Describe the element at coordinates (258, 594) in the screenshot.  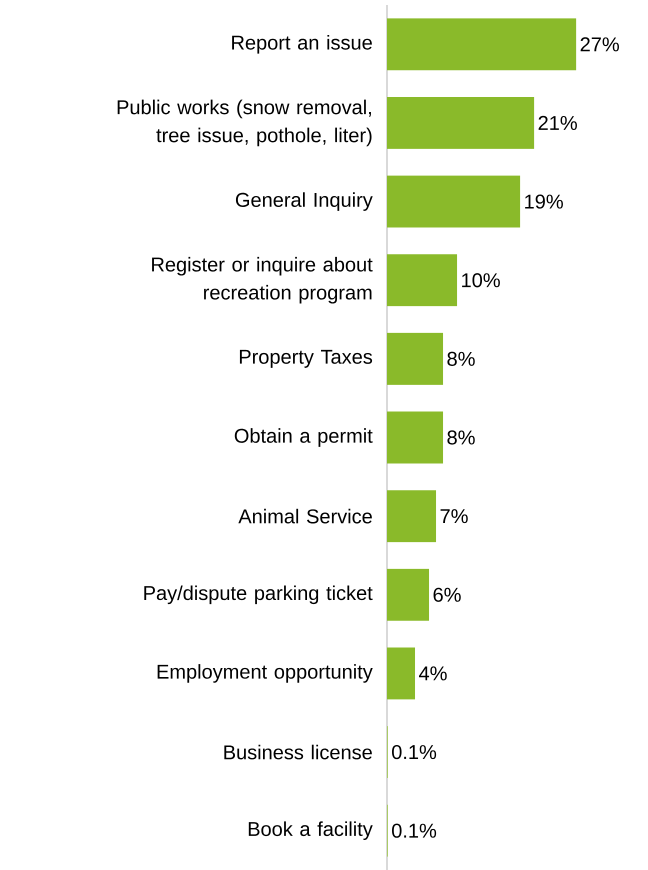
I see `y-tick-label: Pay/dispute parking ticket` at that location.